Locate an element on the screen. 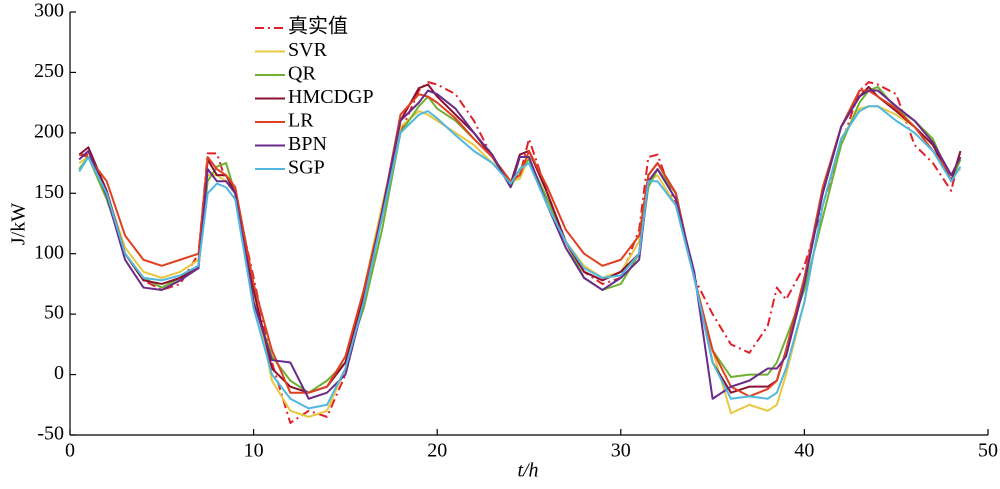  x-tick-label: 0 is located at coordinates (70, 451).